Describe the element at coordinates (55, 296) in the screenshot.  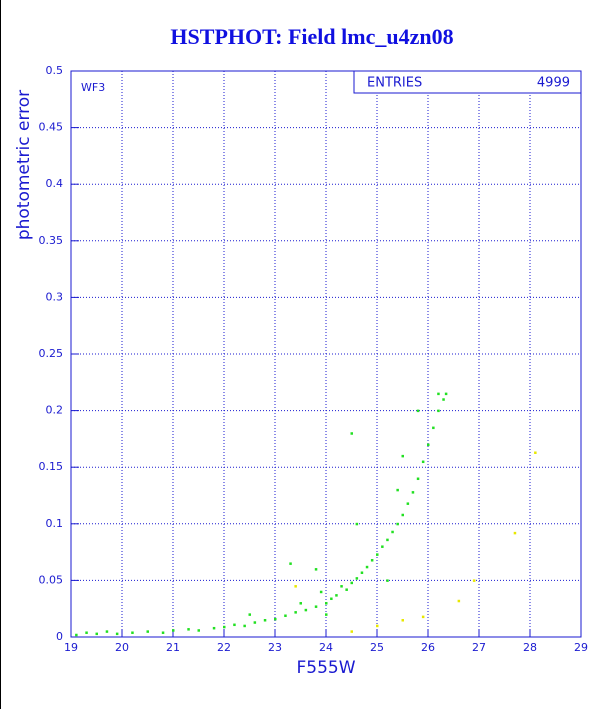
I see `y-tick-label: 0.3` at that location.